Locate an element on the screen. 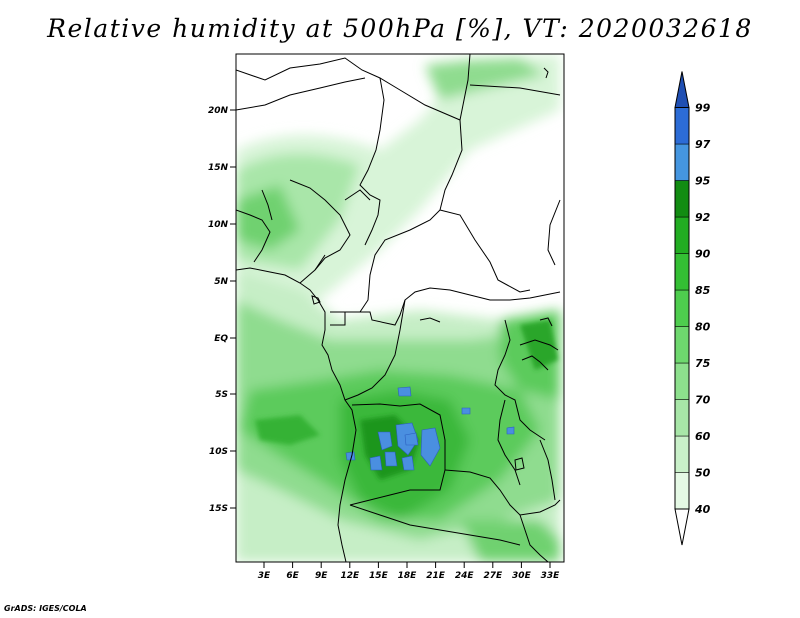  lat-label: 15N is located at coordinates (218, 168).